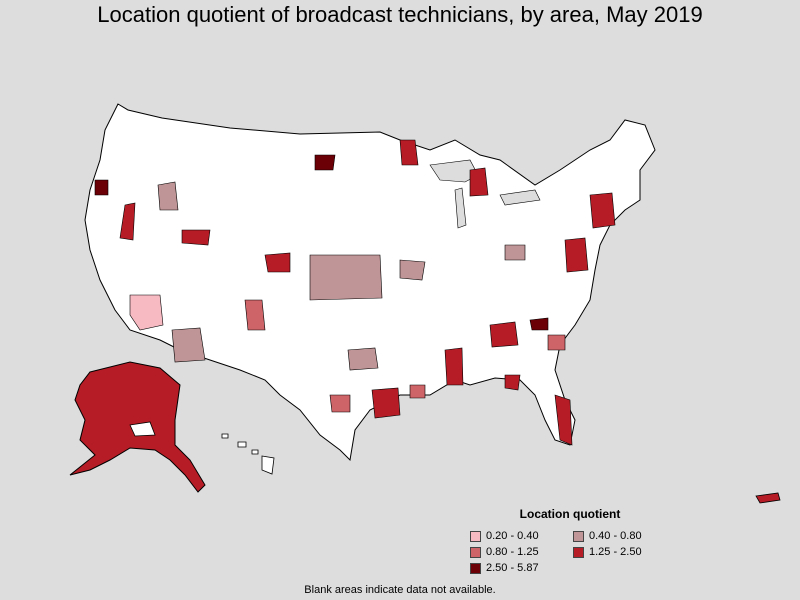  I want to click on area-new-mexico, so click(255, 315).